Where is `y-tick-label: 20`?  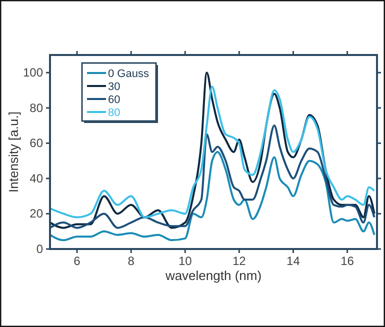 y-tick-label: 20 is located at coordinates (37, 213).